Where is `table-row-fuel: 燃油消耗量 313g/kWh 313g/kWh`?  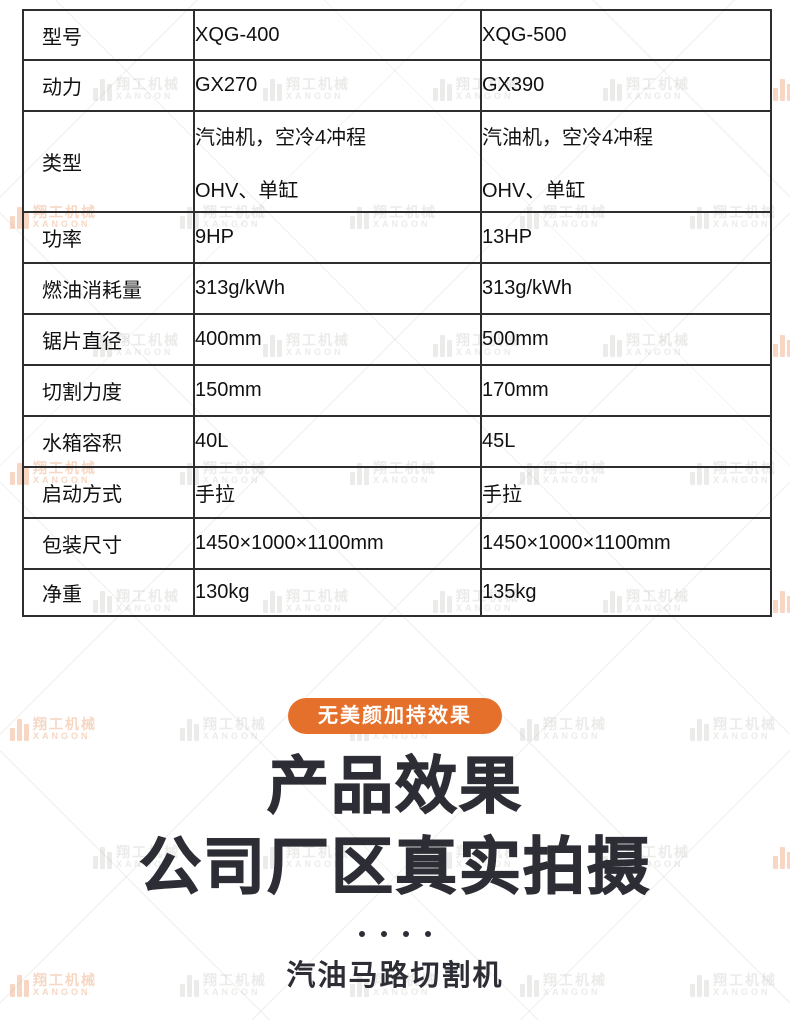
table-row-fuel: 燃油消耗量 313g/kWh 313g/kWh is located at coordinates (397, 288).